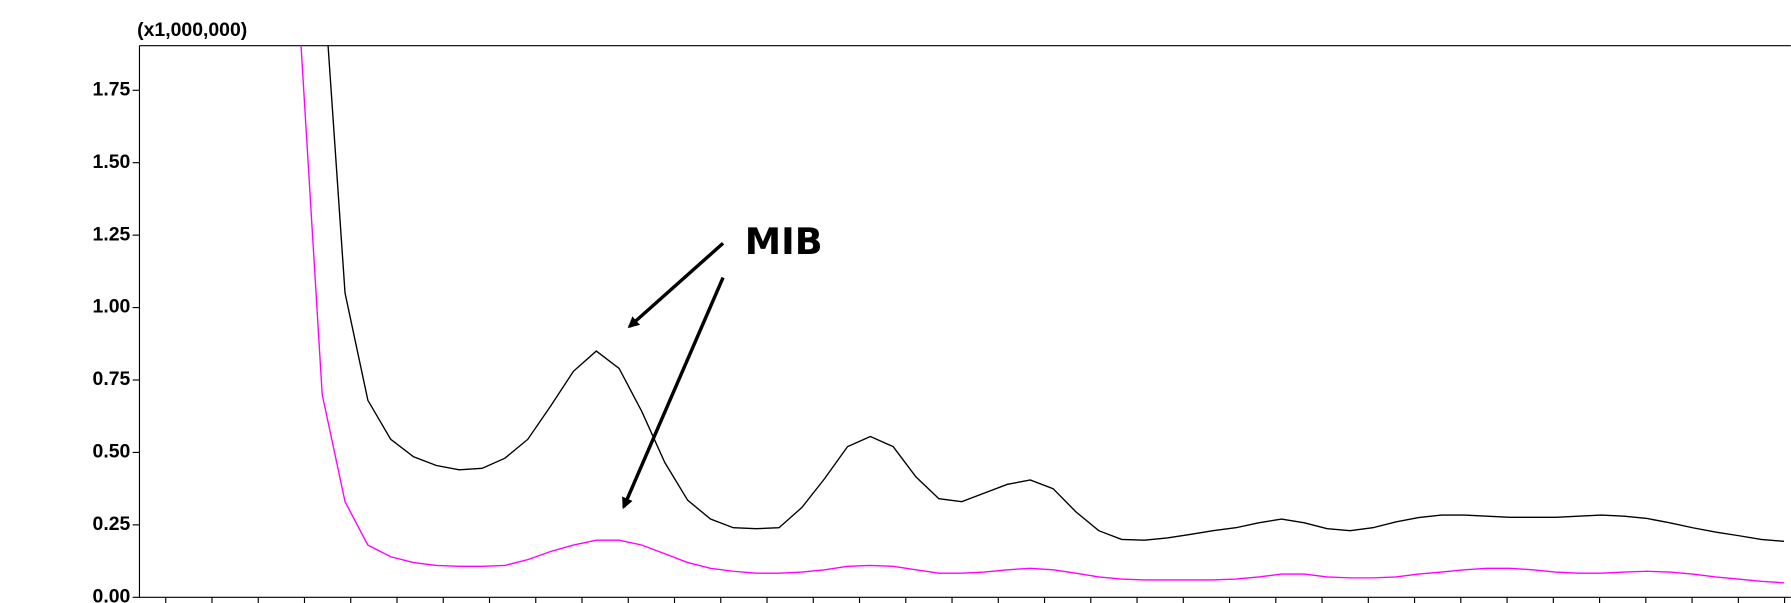  Describe the element at coordinates (112, 307) in the screenshot. I see `y-tick-label: 1.00` at that location.